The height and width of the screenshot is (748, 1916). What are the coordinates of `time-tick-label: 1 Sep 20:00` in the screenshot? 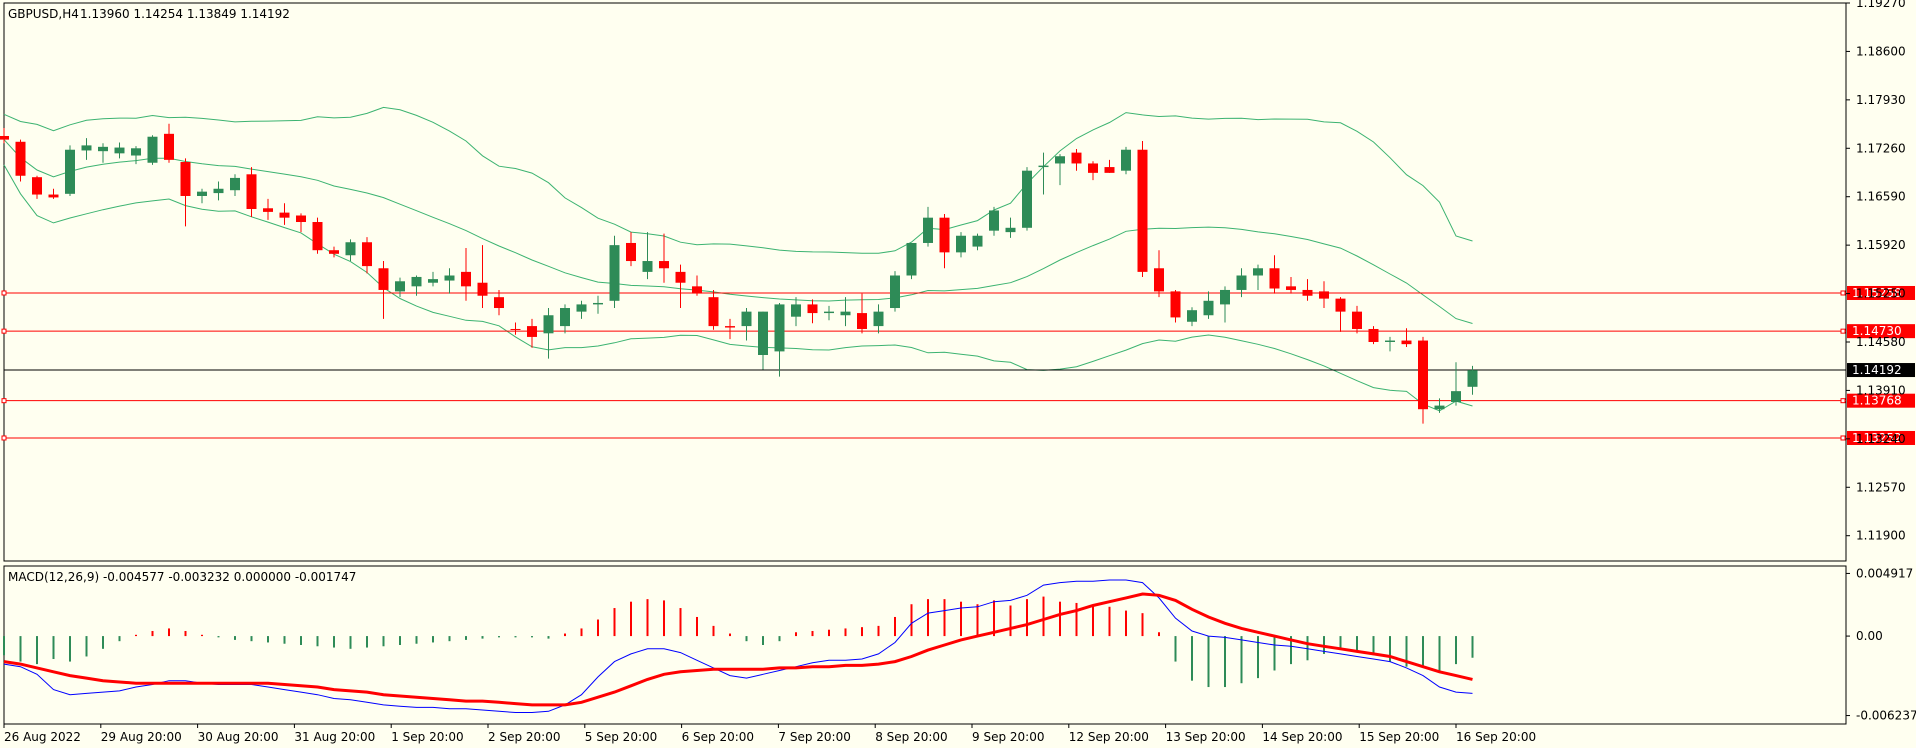 It's located at (427, 737).